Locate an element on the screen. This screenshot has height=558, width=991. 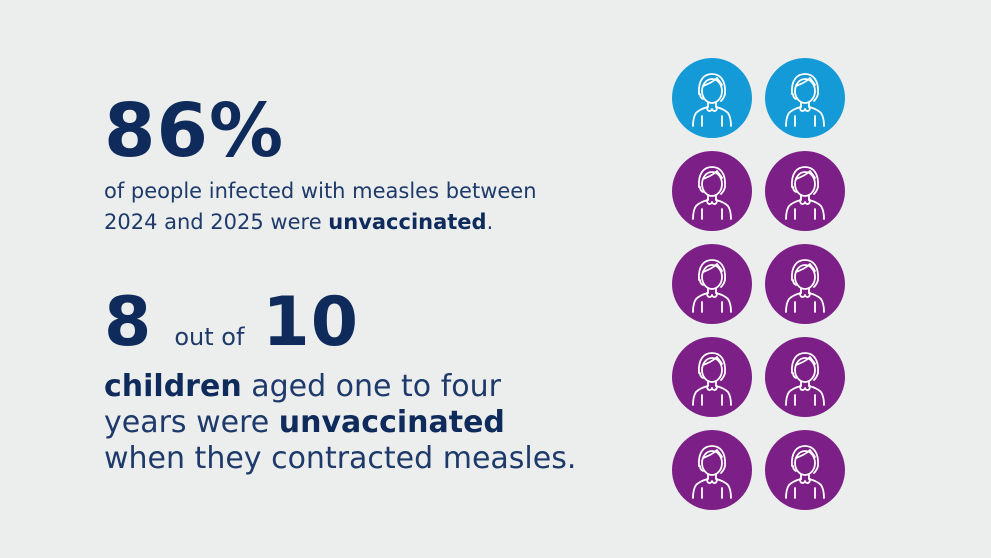
ratio-line: 8 out of 10 is located at coordinates (340, 323).